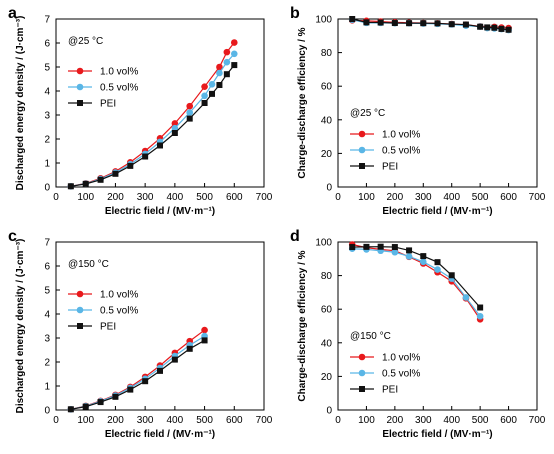  I want to click on panel-letter: c, so click(12, 236).